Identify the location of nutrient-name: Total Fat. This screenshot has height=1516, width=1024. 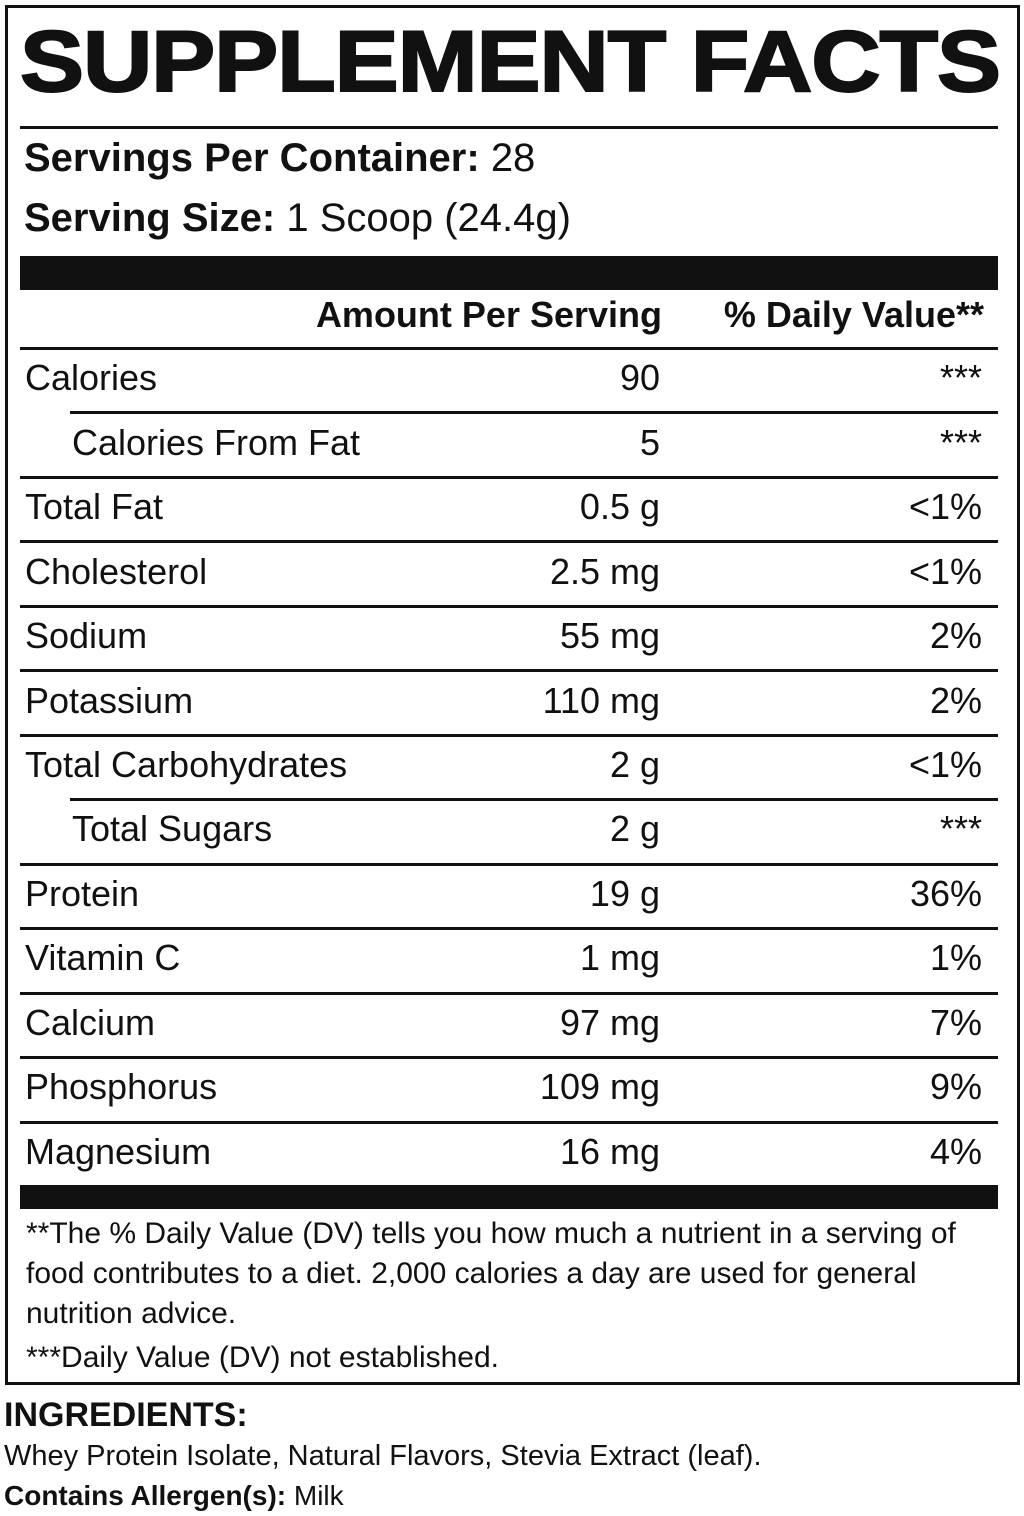
(94, 507).